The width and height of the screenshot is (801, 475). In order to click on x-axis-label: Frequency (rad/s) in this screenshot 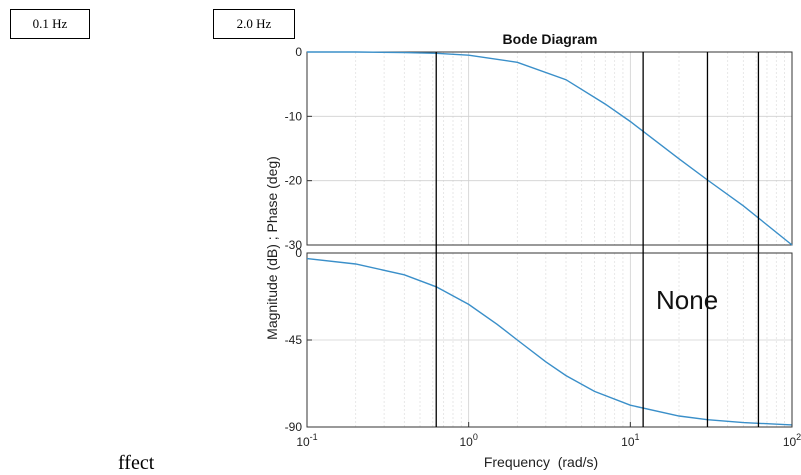, I will do `click(541, 462)`.